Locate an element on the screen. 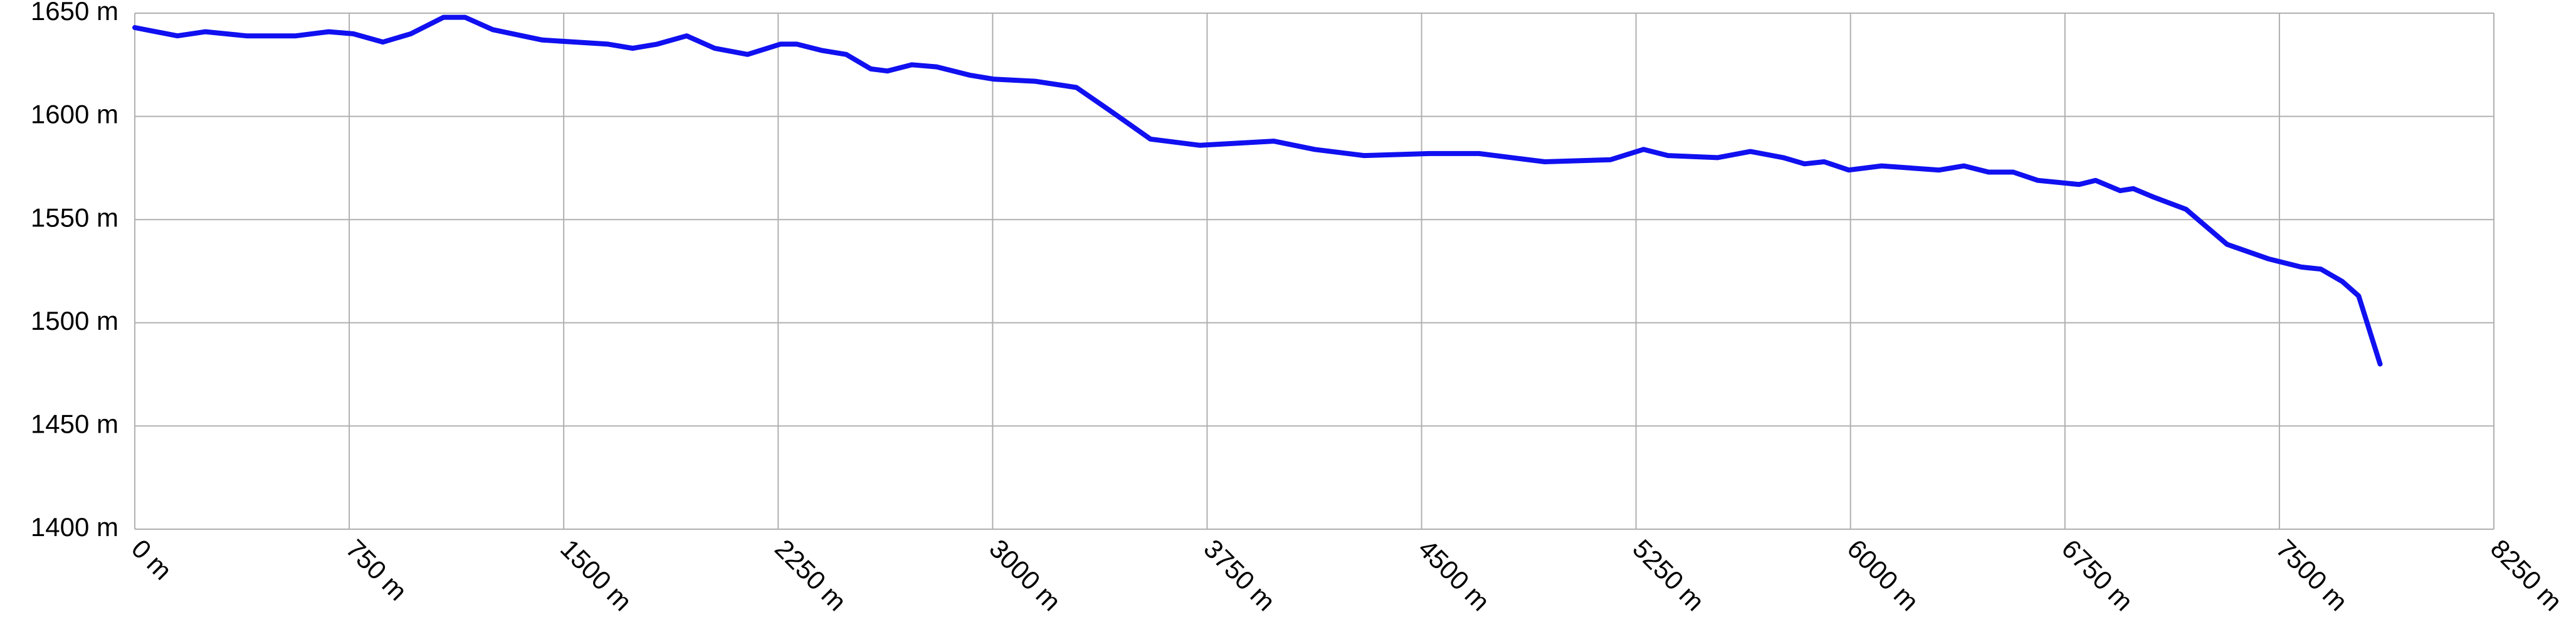 This screenshot has height=627, width=2576. x-tick-label: 5250 m is located at coordinates (1668, 575).